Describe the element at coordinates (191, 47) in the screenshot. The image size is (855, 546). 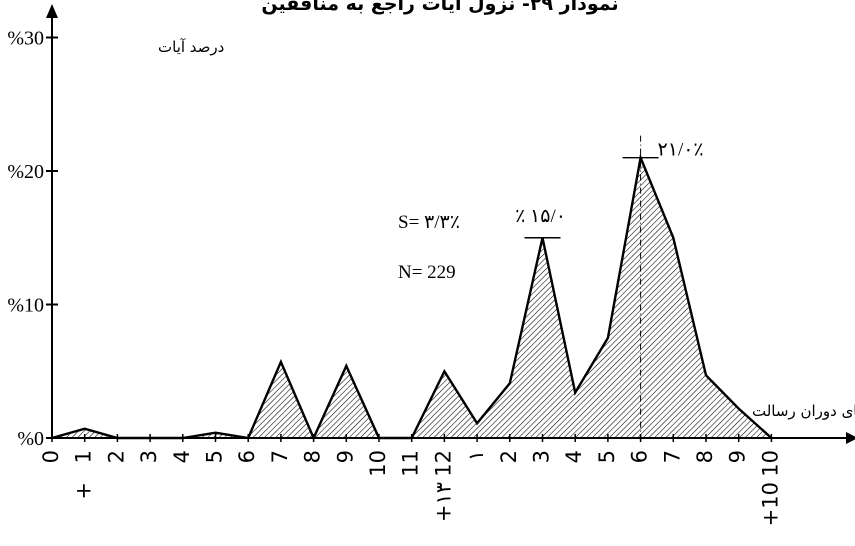
I see `y-axis-label: درصد آیات` at that location.